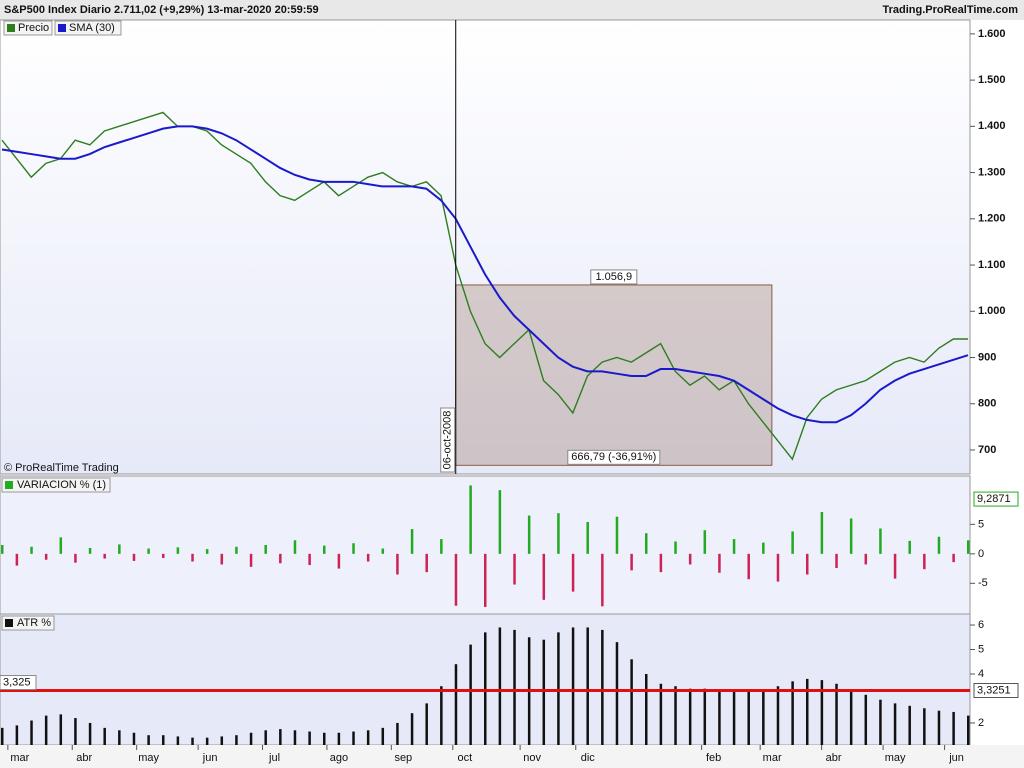 This screenshot has height=768, width=1024. What do you see at coordinates (987, 404) in the screenshot?
I see `y-tick-label: 800` at bounding box center [987, 404].